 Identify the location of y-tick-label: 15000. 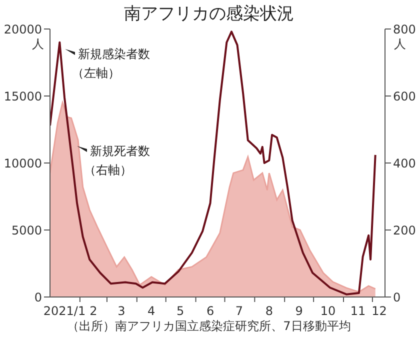
(23, 96).